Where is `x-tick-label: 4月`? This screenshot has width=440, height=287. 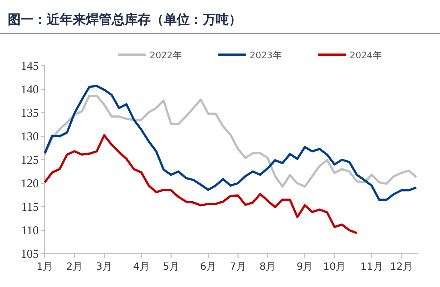 x-tick-label: 4月 is located at coordinates (141, 267).